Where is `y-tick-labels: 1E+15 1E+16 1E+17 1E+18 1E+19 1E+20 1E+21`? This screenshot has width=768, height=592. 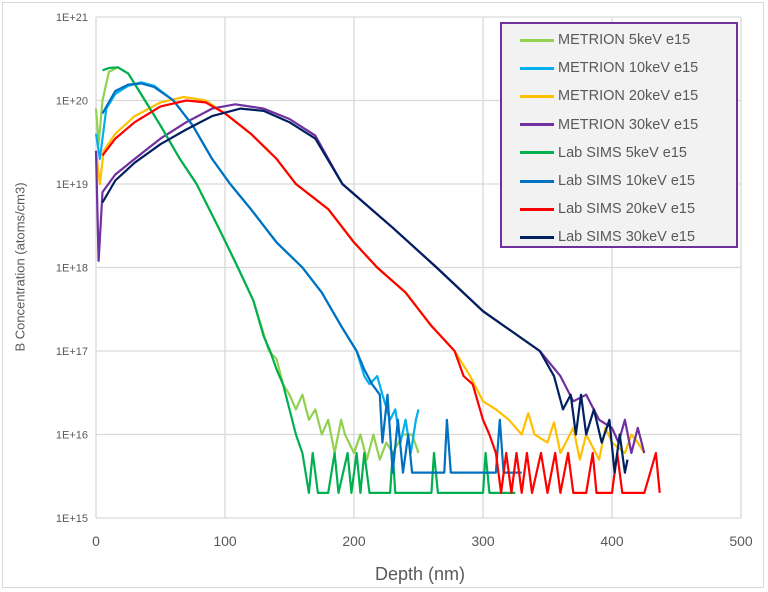 y-tick-labels: 1E+15 1E+16 1E+17 1E+18 1E+19 1E+20 1E+21 is located at coordinates (72, 268).